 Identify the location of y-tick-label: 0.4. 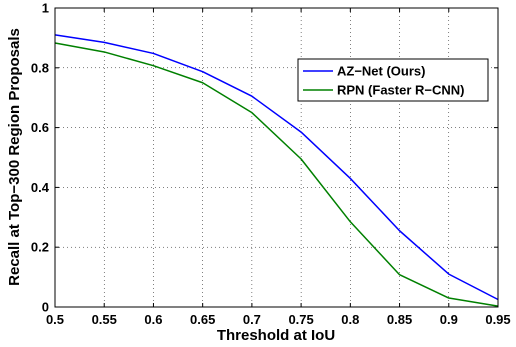
(40, 187).